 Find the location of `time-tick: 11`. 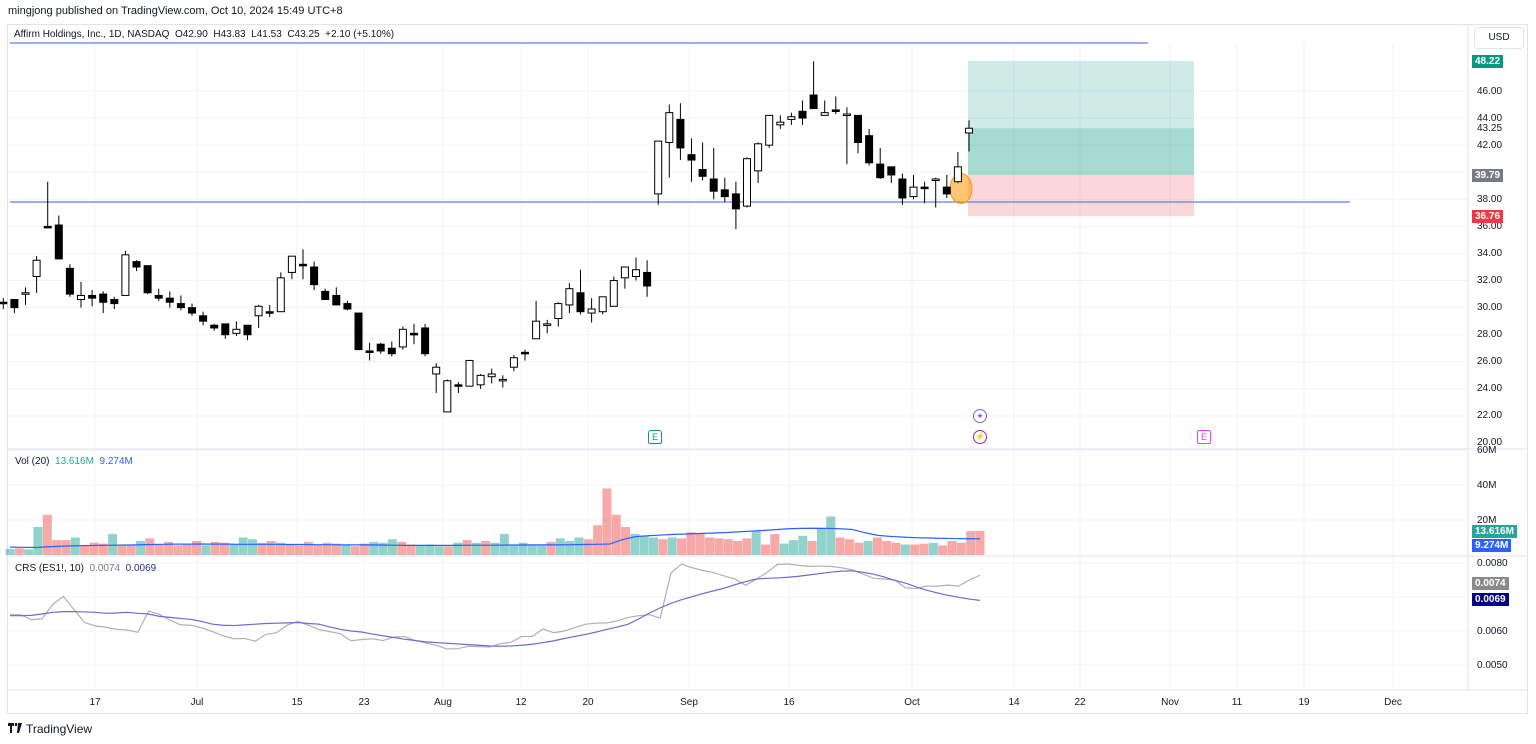

time-tick: 11 is located at coordinates (1237, 702).